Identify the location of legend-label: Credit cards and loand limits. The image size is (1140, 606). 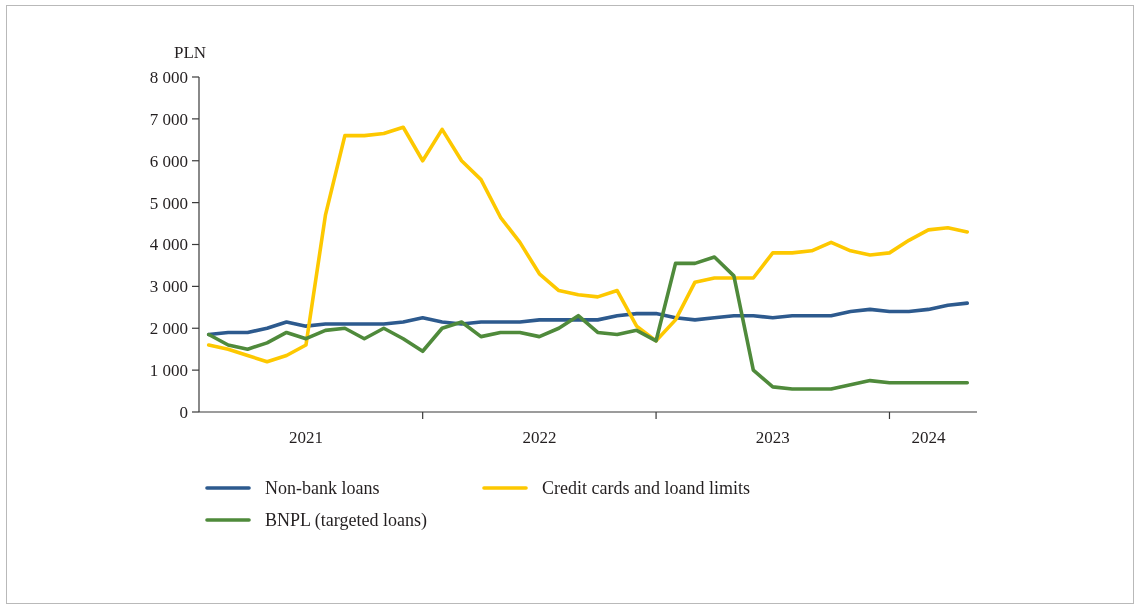
(646, 488).